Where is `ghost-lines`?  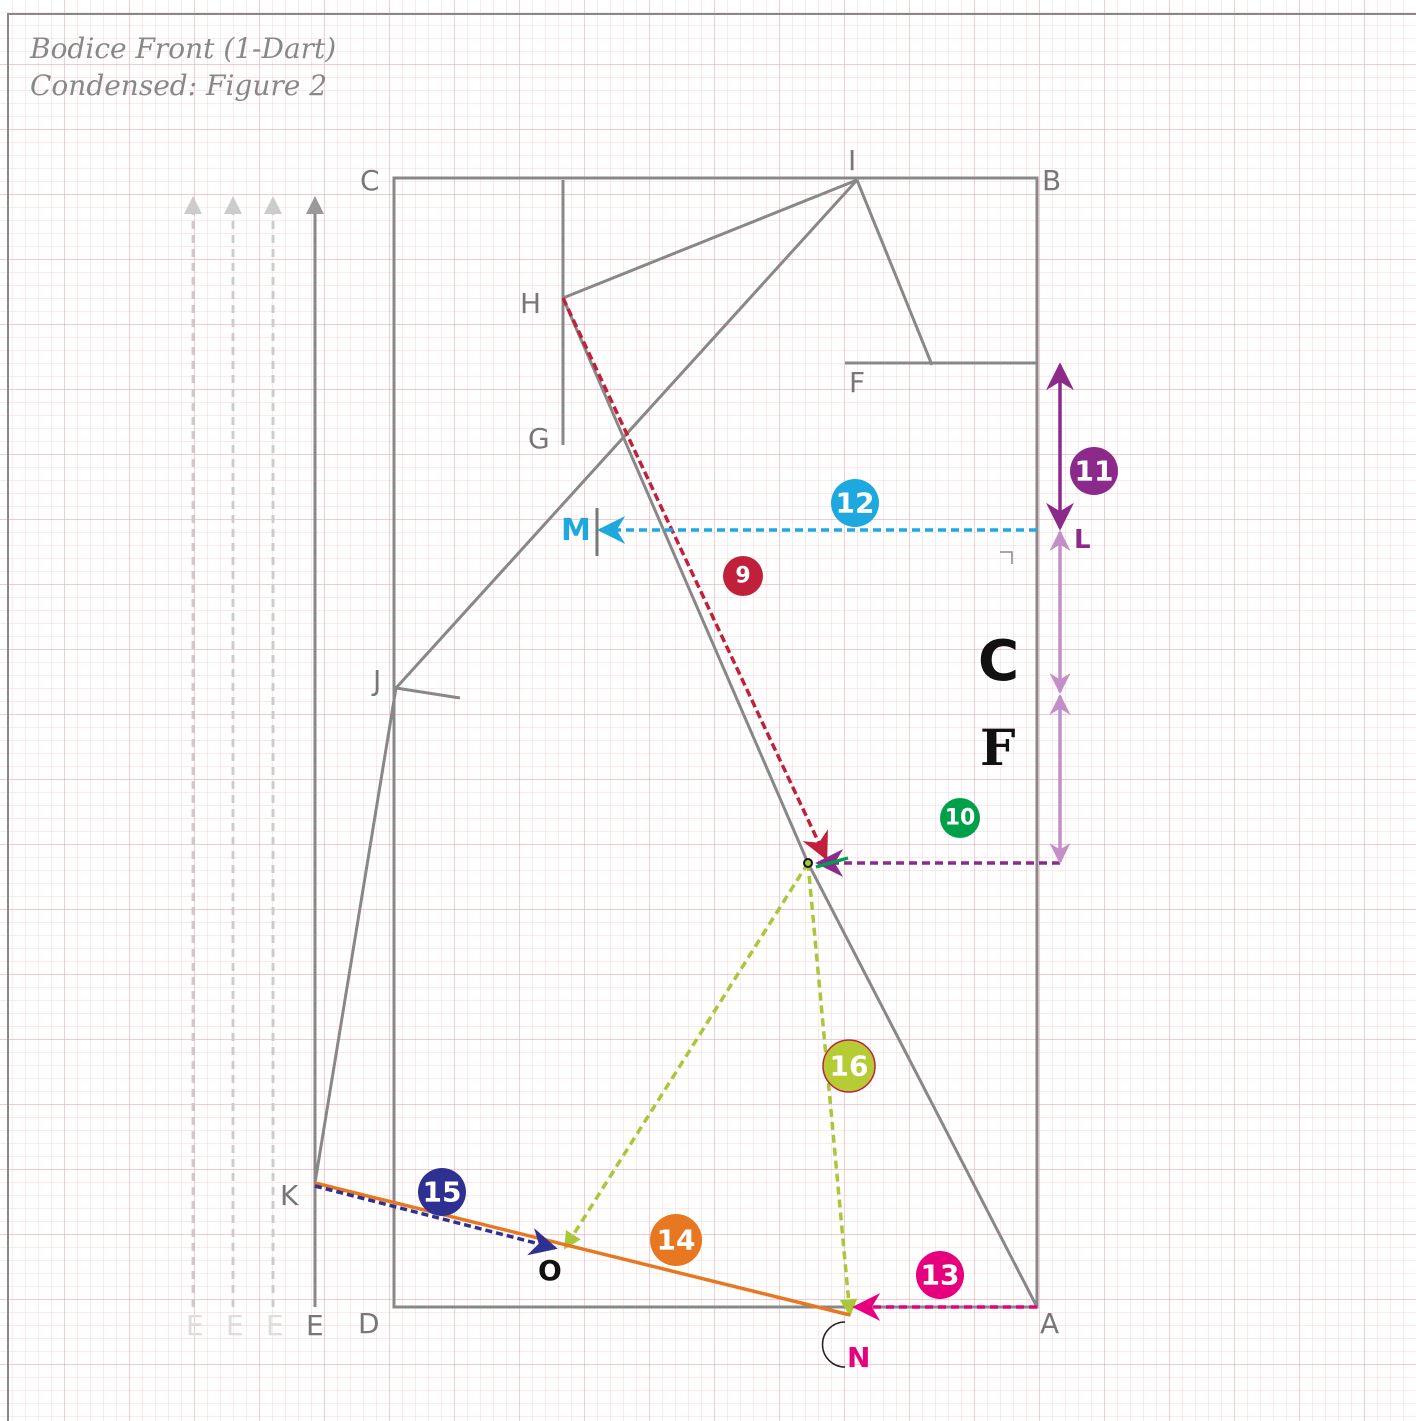
ghost-lines is located at coordinates (233, 751).